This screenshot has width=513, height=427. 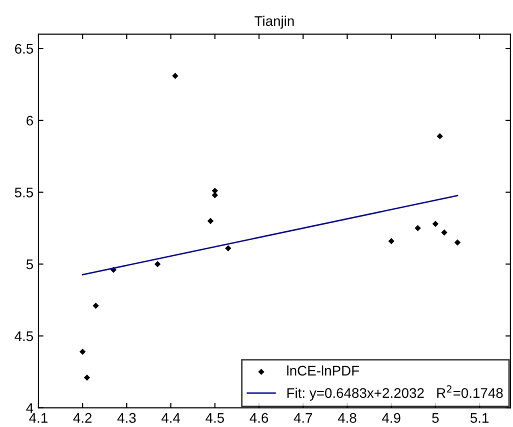 I want to click on y-tick-label: 5.5, so click(x=24, y=193).